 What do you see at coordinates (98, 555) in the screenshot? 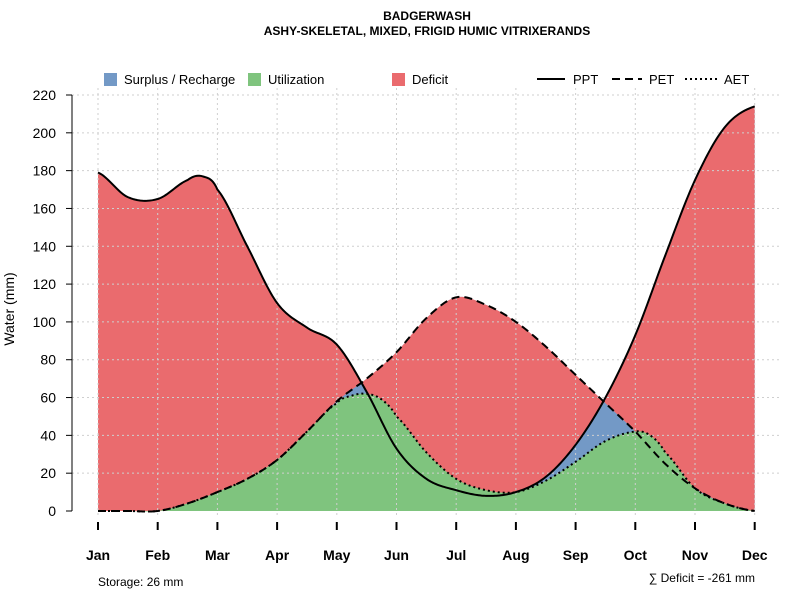
I see `x-tick-label-jan: Jan` at bounding box center [98, 555].